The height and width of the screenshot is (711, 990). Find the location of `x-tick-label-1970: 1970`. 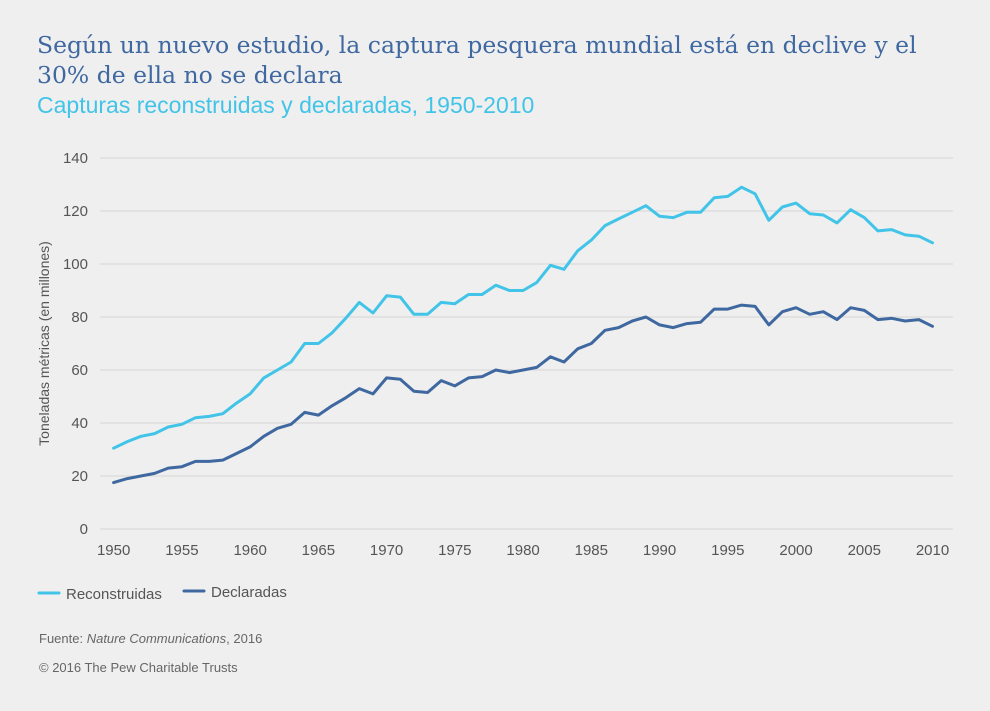

x-tick-label-1970: 1970 is located at coordinates (386, 550).